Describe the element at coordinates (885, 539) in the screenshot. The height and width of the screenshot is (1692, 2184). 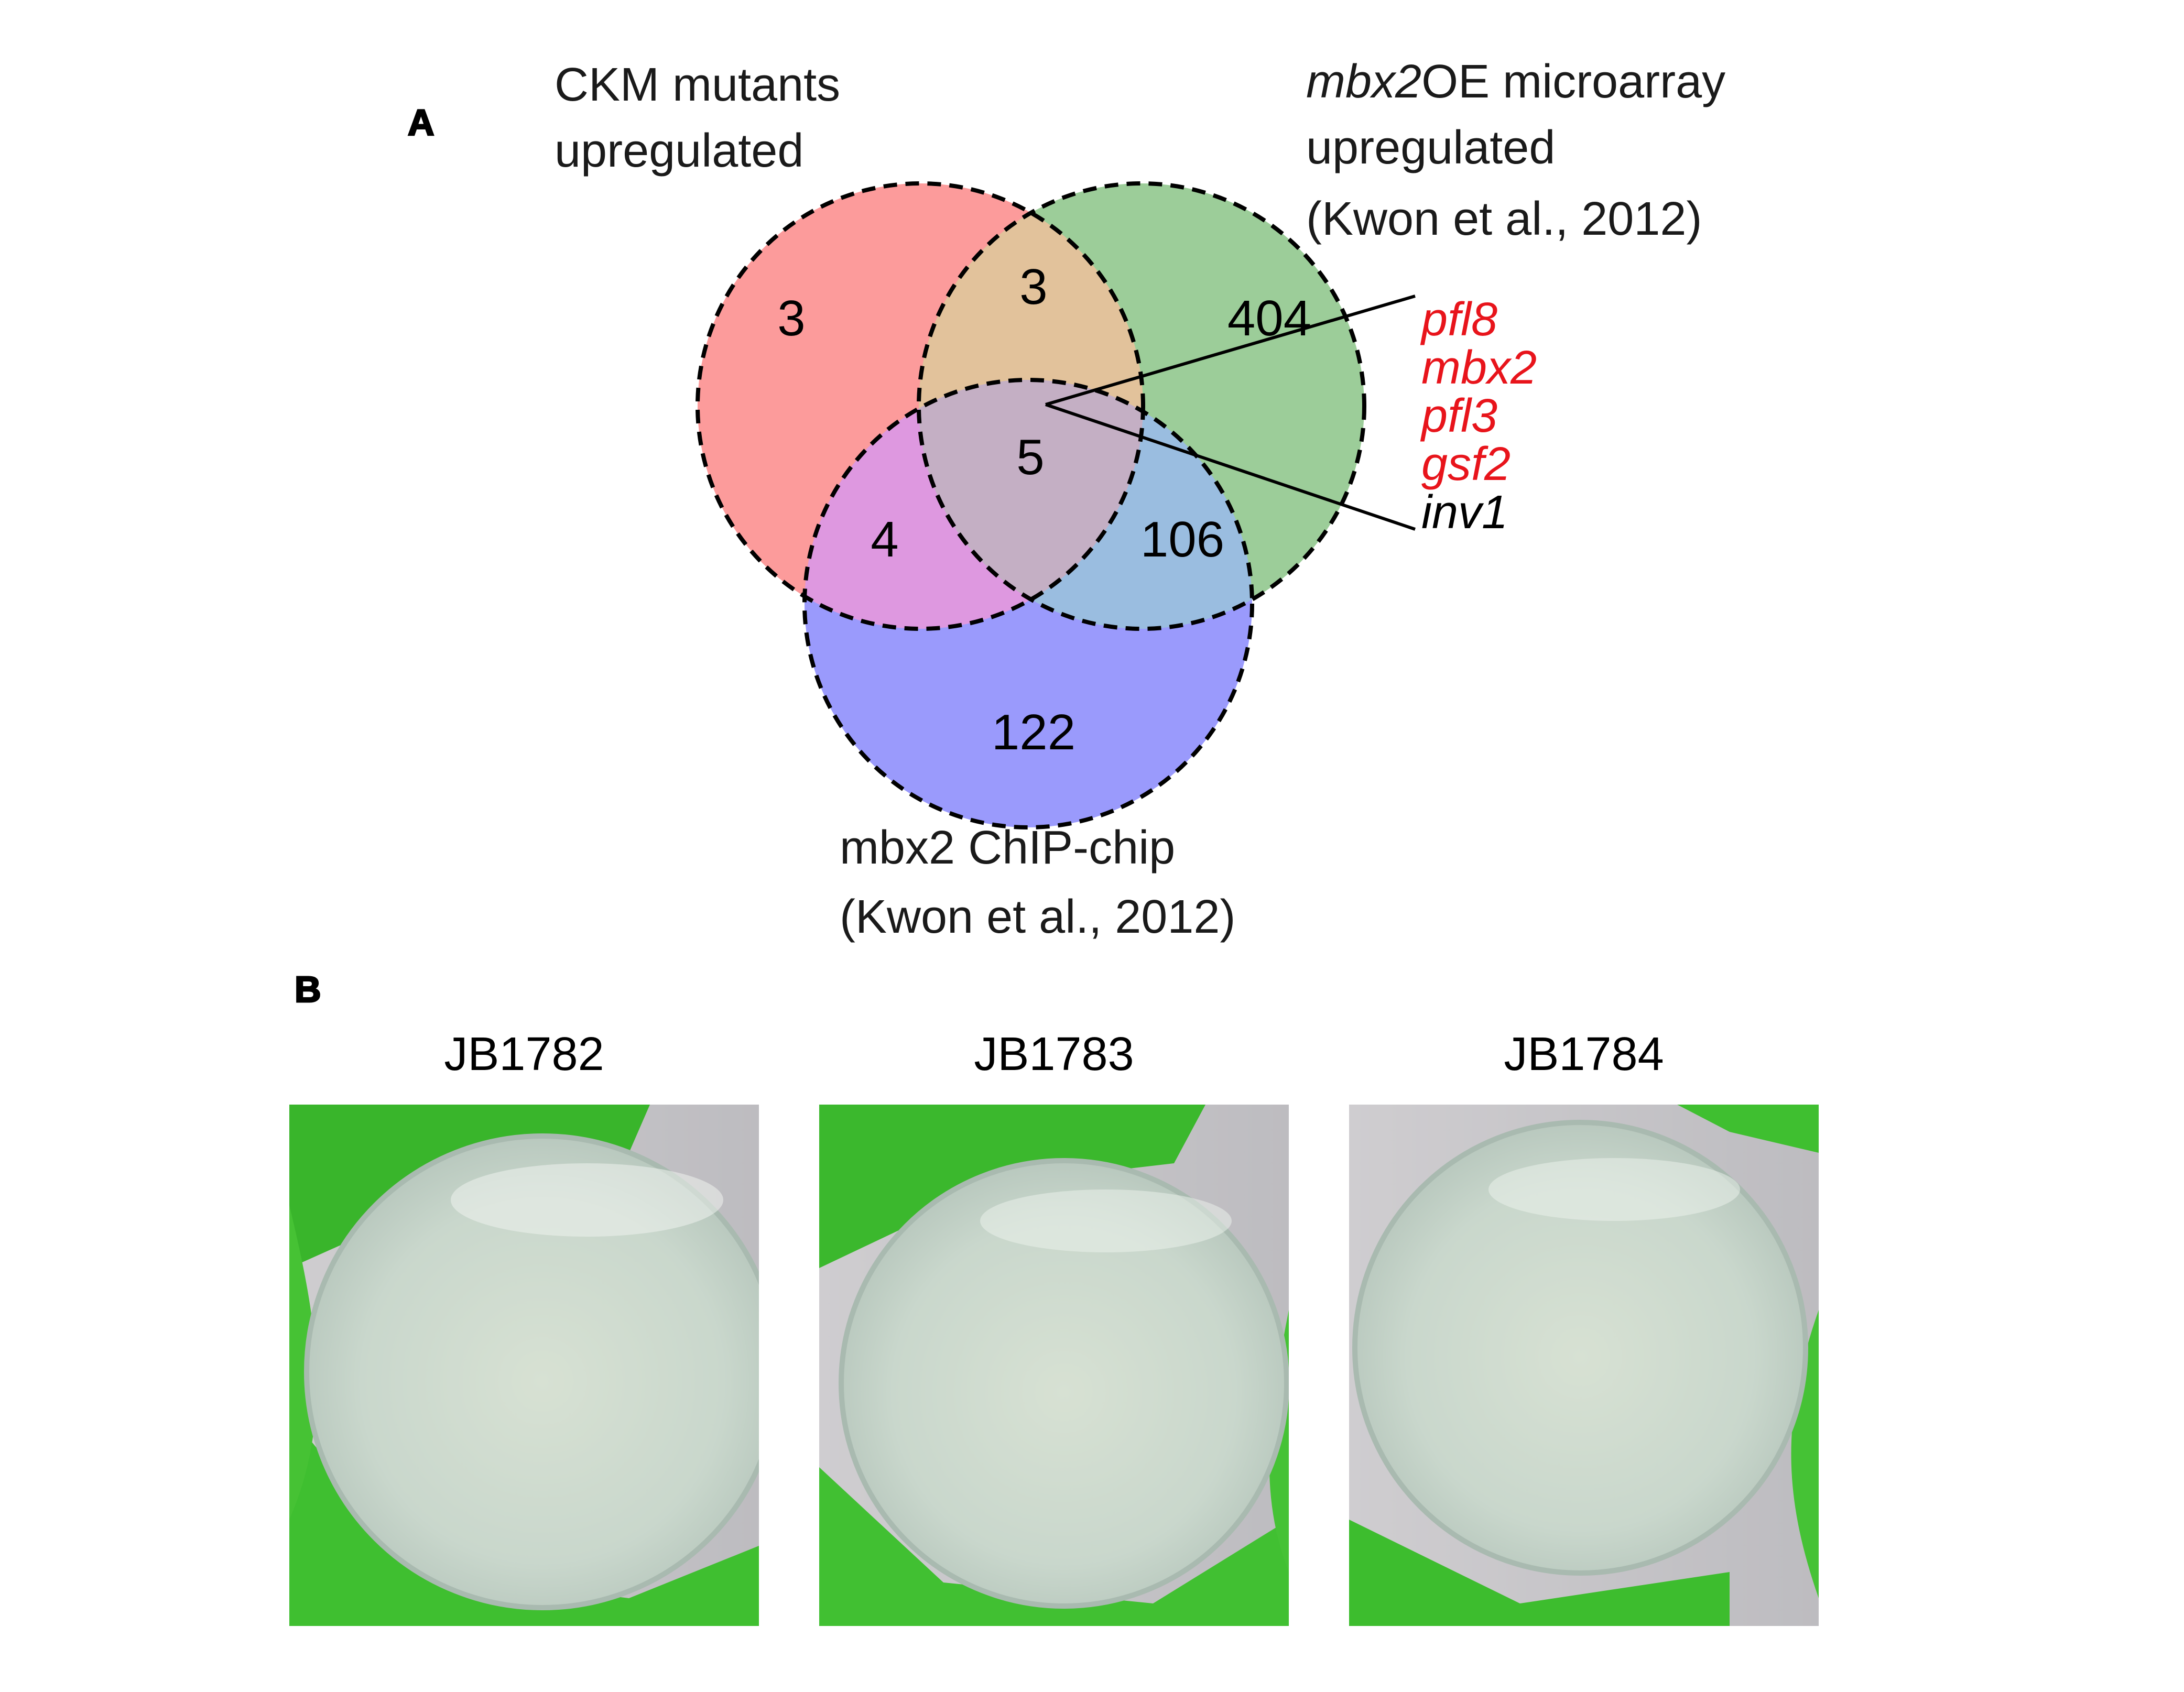
I see `count-ckm-chip: 4` at that location.